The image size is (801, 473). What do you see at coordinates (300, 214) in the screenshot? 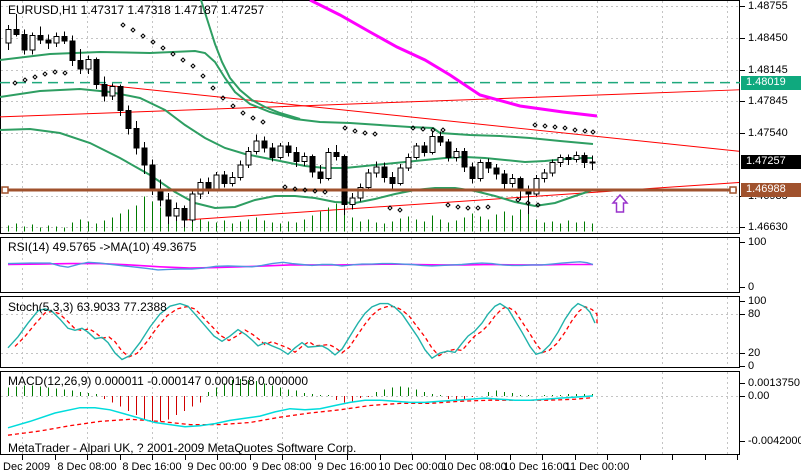
I see `volume-bars` at bounding box center [300, 214].